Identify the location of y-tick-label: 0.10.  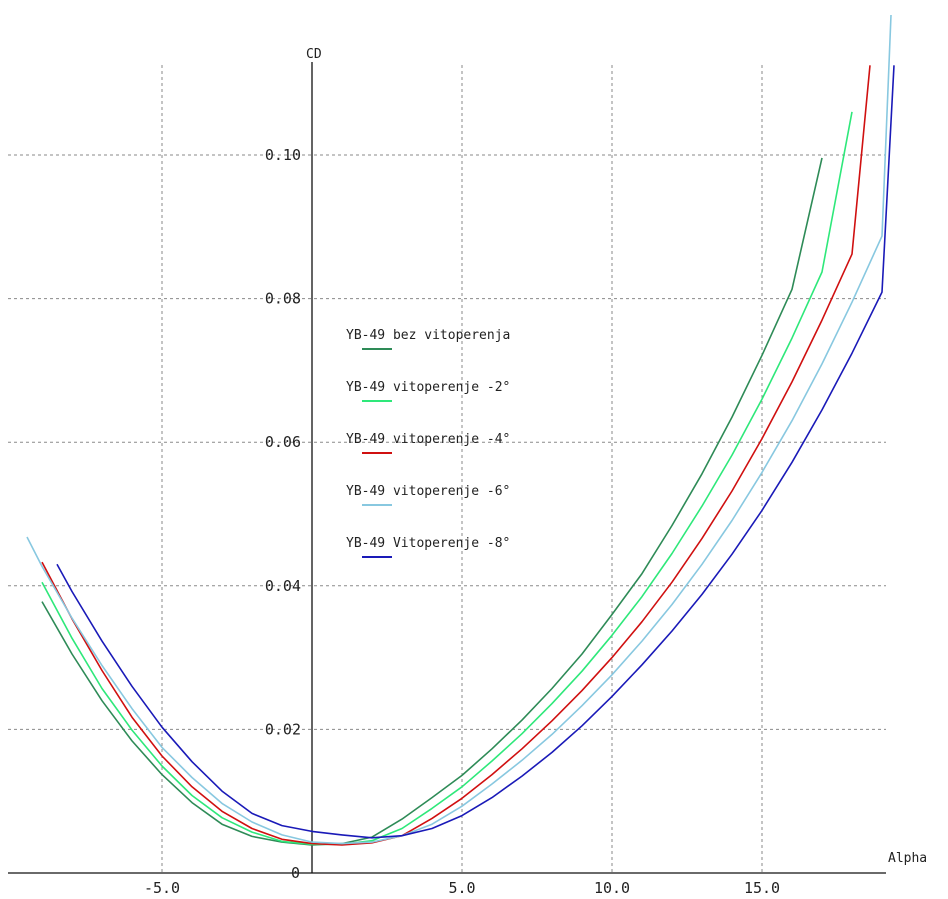
(283, 155).